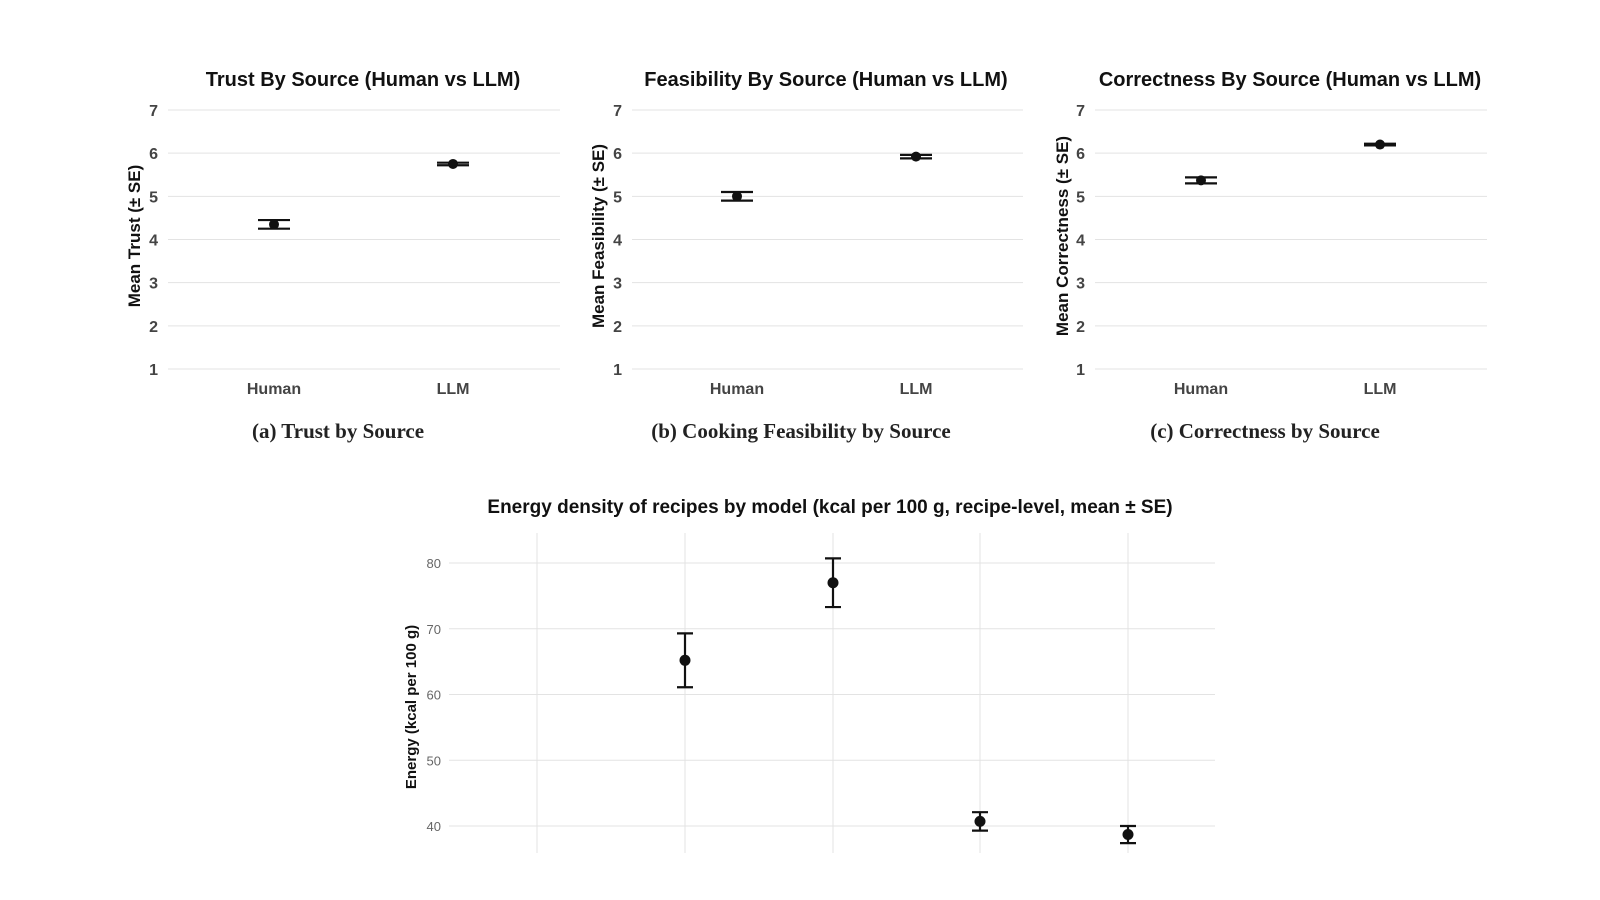  What do you see at coordinates (916, 389) in the screenshot?
I see `x-tick-feasibility-llm: LLM` at bounding box center [916, 389].